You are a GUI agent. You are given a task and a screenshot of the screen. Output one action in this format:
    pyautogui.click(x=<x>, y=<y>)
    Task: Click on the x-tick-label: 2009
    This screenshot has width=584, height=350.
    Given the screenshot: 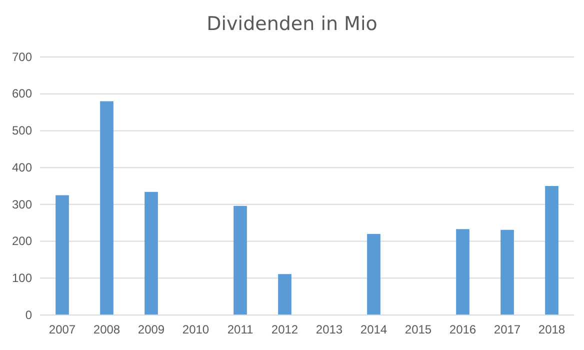 What is the action you would take?
    pyautogui.click(x=151, y=329)
    